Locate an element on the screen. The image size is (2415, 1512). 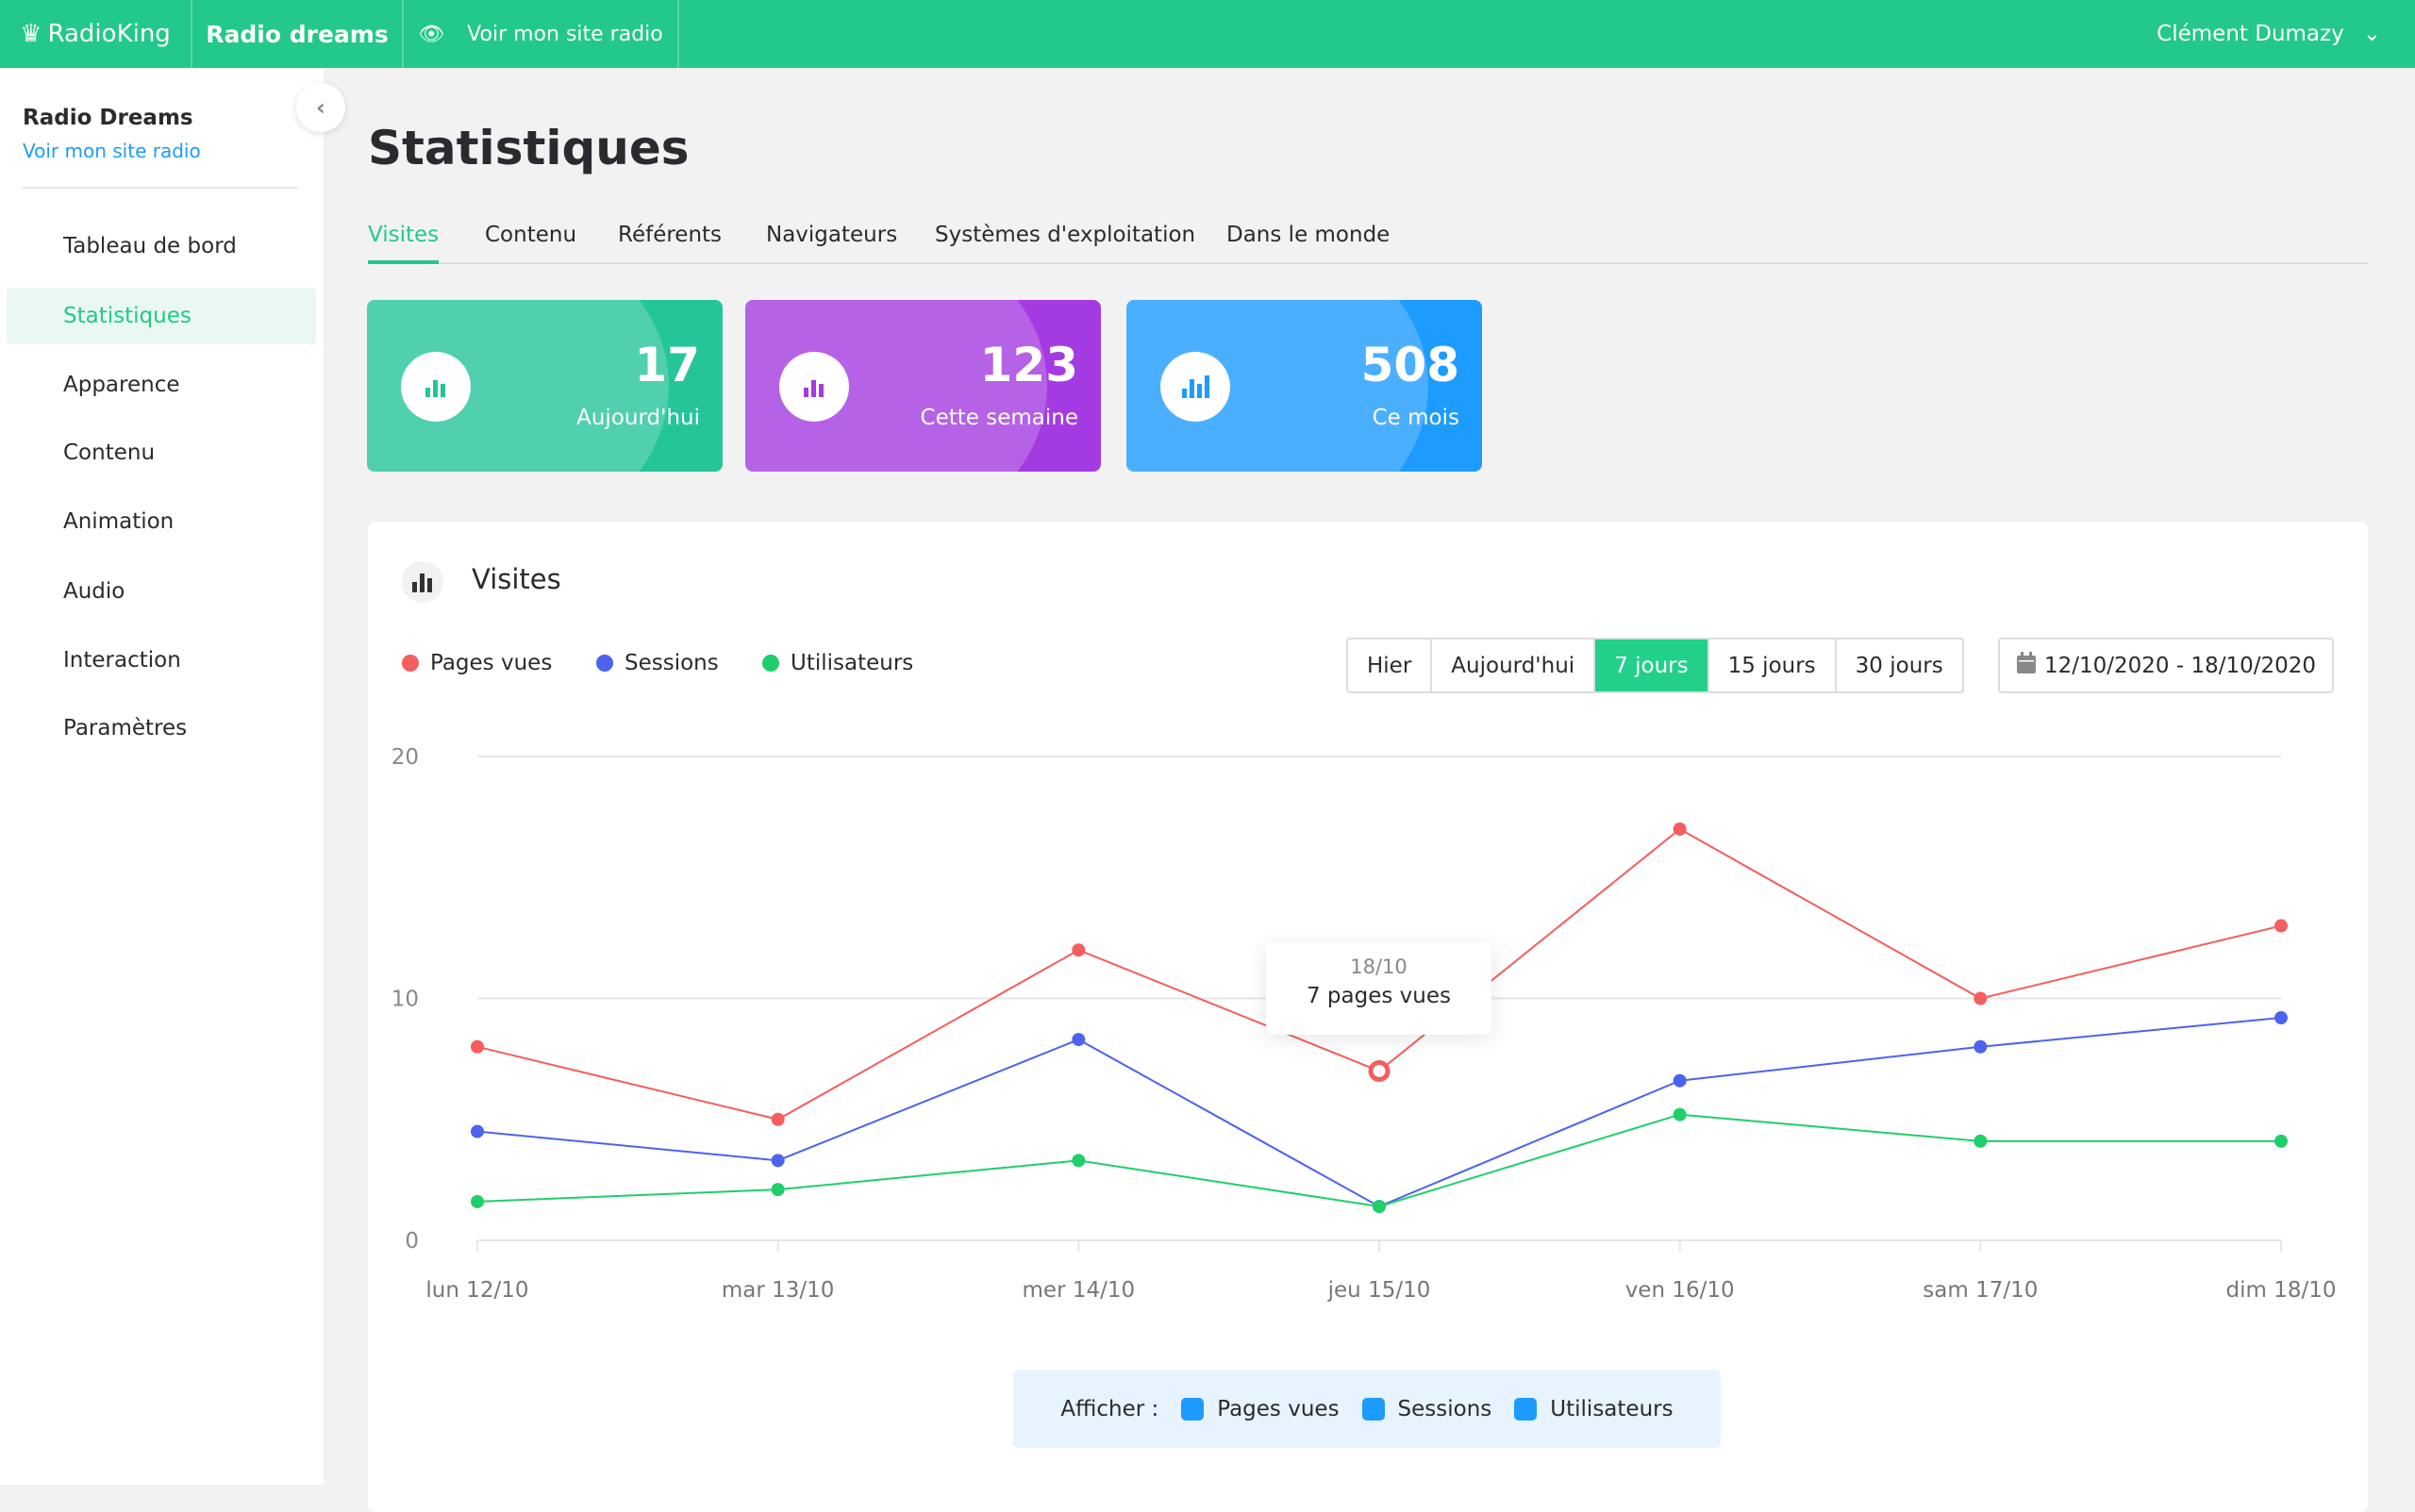
radioking-logo: ♛ RadioKing is located at coordinates (96, 34).